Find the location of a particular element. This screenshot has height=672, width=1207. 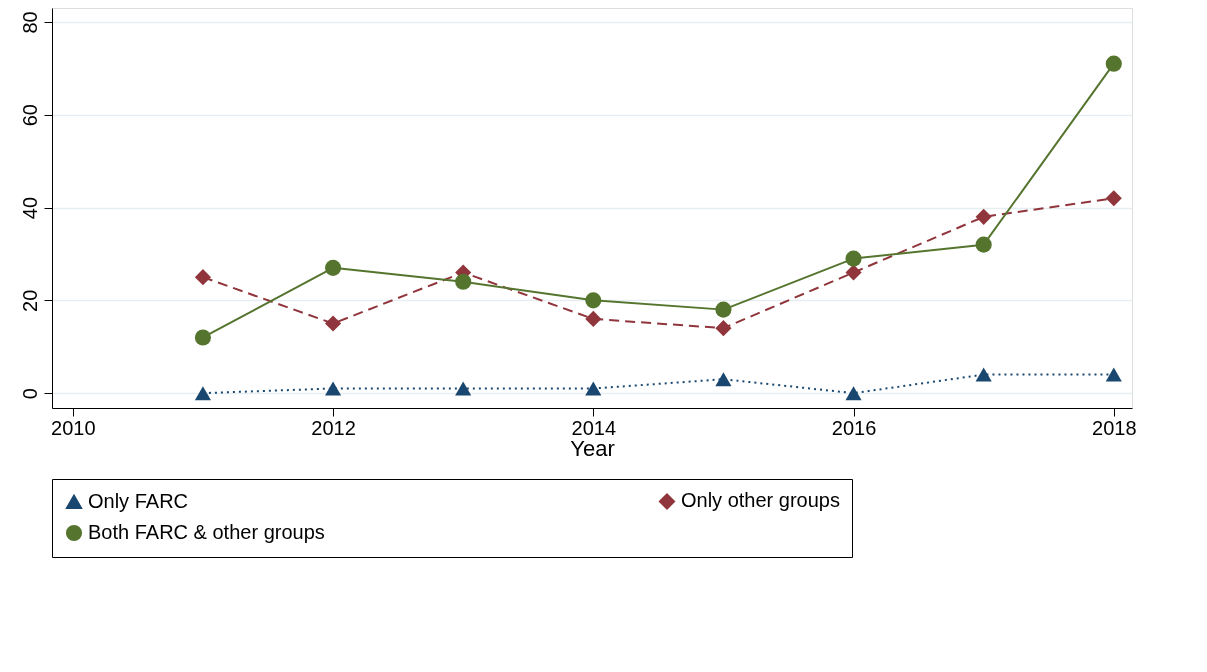

x-tick-label: 2010 is located at coordinates (73, 427).